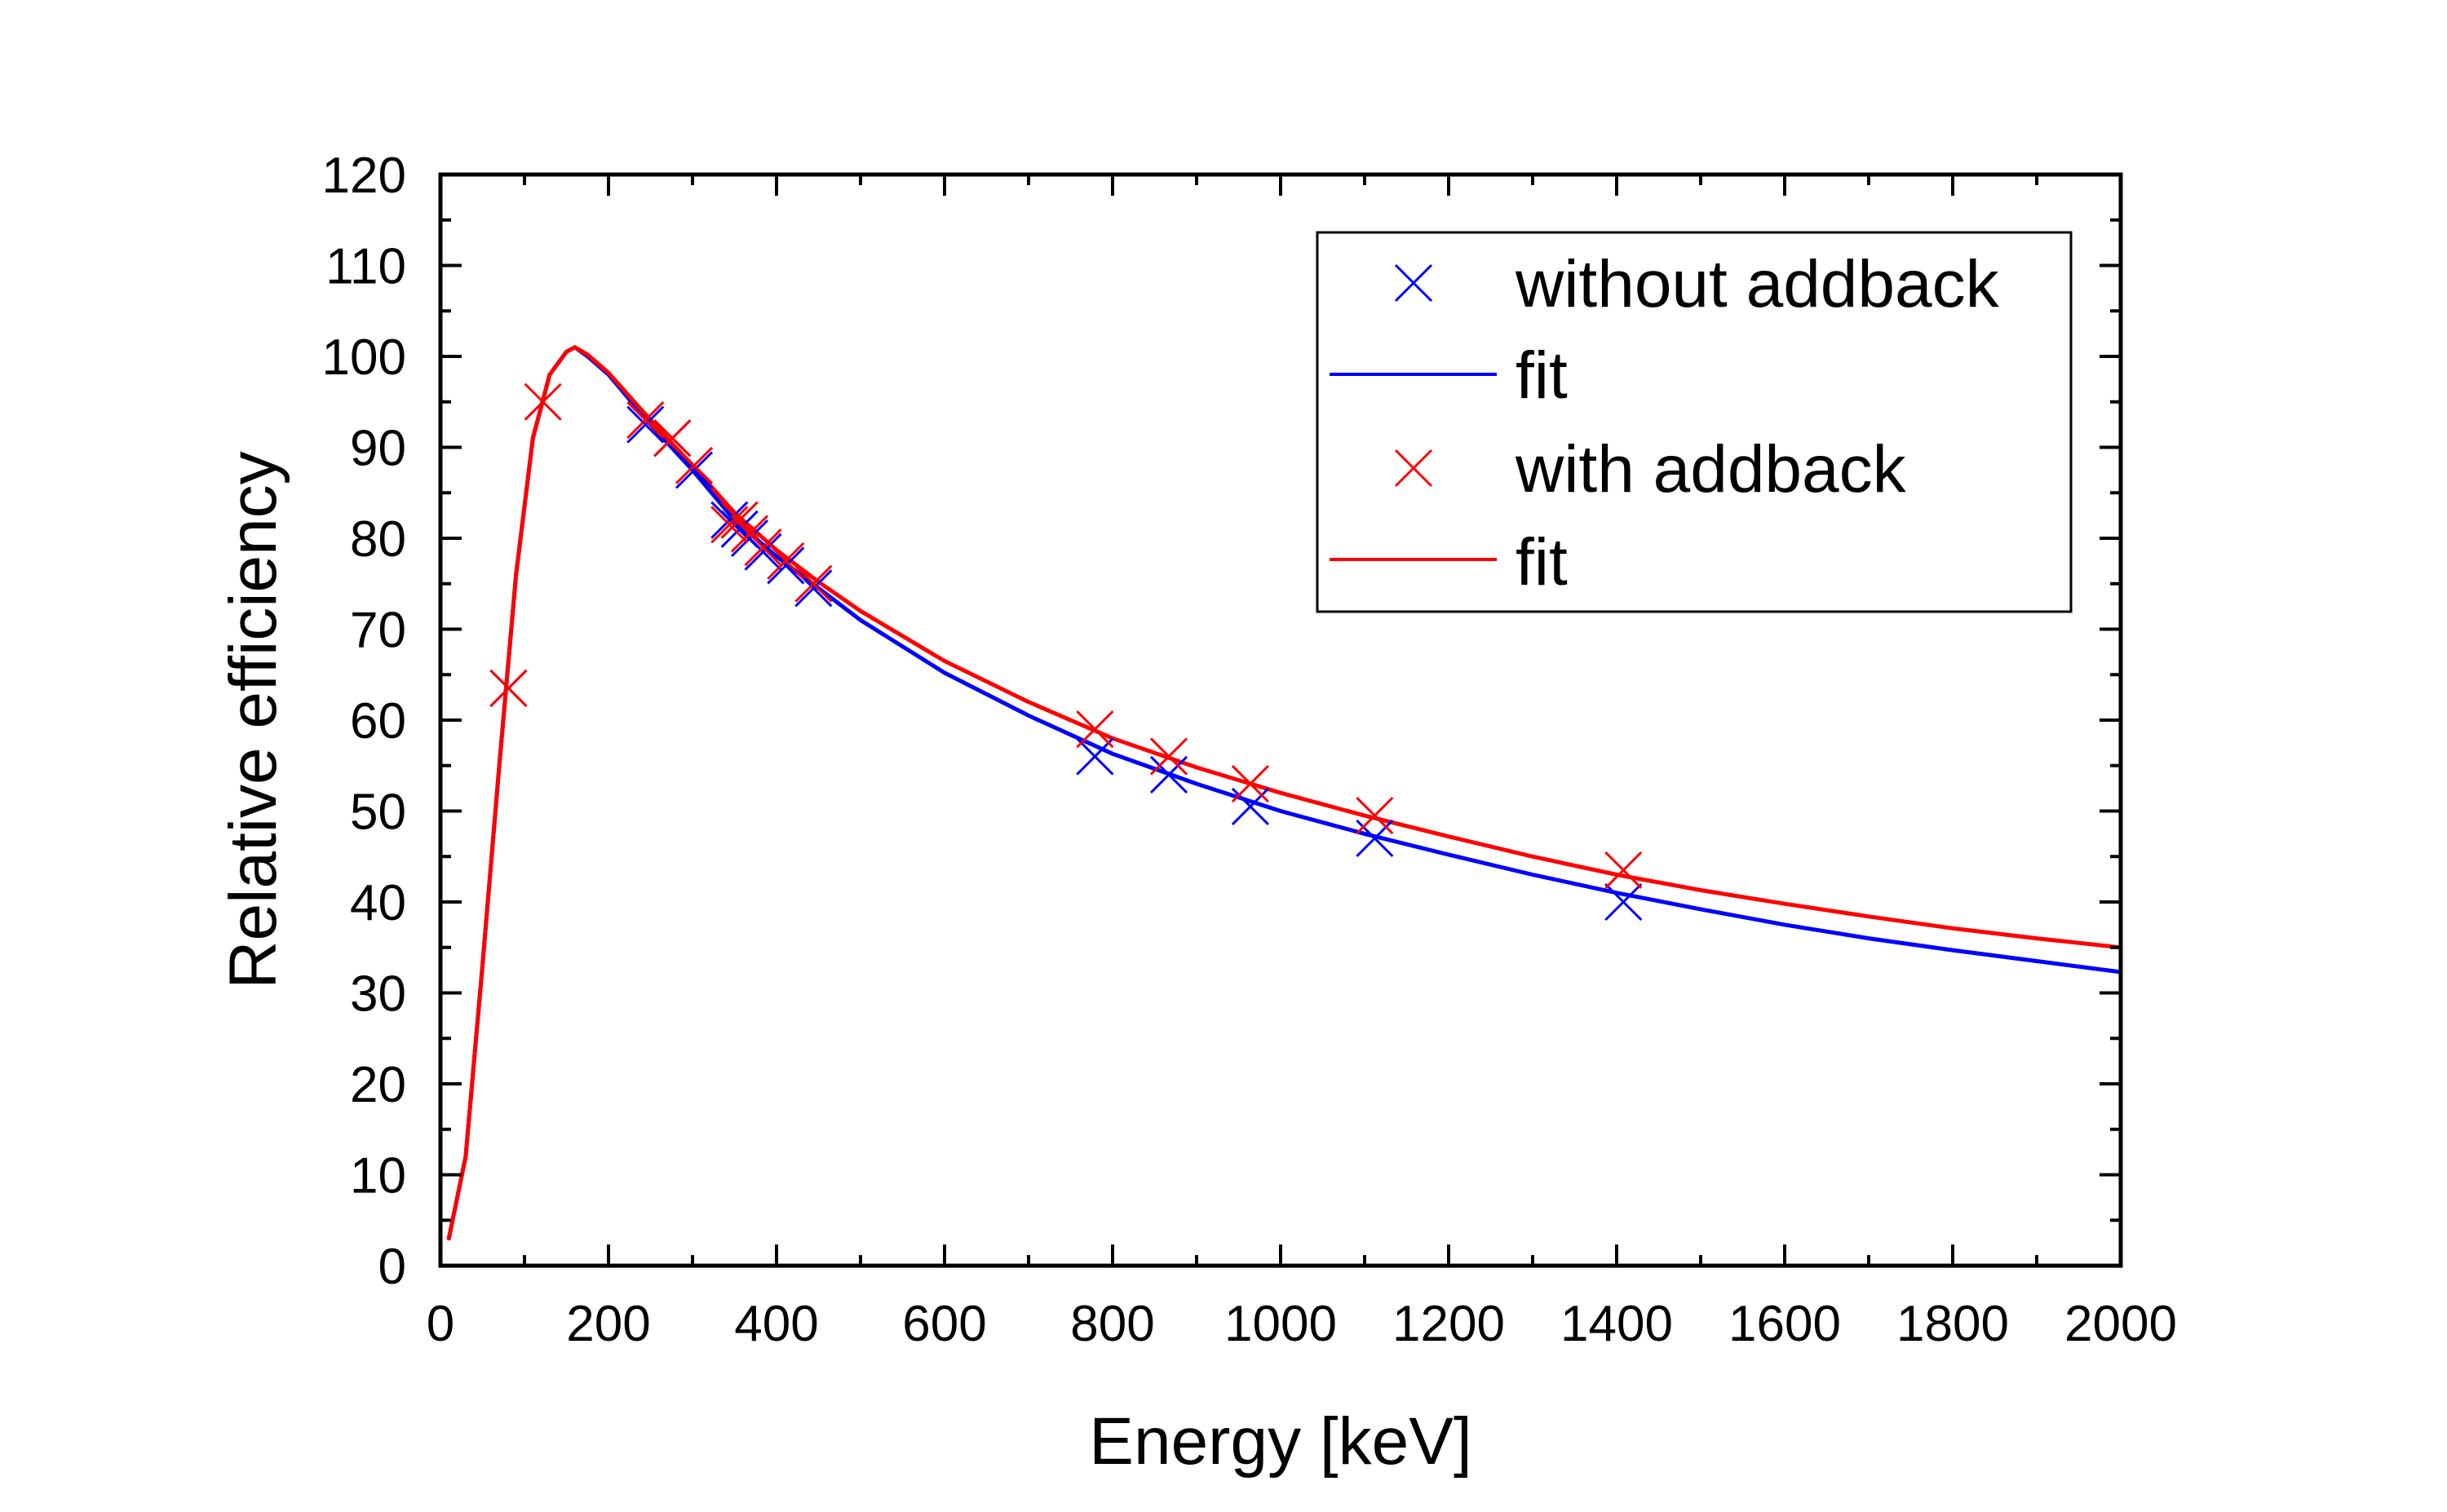 The width and height of the screenshot is (2447, 1512). I want to click on legend: without addback fit with addback fit, so click(1694, 422).